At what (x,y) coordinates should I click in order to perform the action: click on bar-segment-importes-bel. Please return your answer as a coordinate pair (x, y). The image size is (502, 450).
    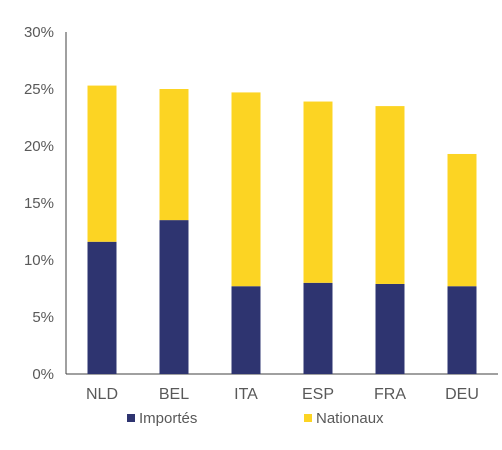
    Looking at the image, I should click on (174, 297).